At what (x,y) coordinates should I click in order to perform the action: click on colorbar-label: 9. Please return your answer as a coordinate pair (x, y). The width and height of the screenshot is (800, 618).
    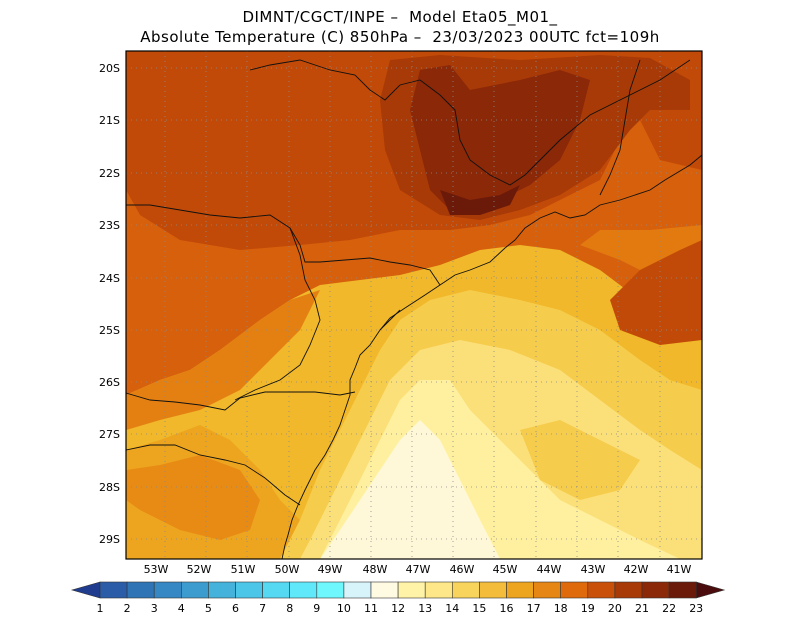
    Looking at the image, I should click on (316, 608).